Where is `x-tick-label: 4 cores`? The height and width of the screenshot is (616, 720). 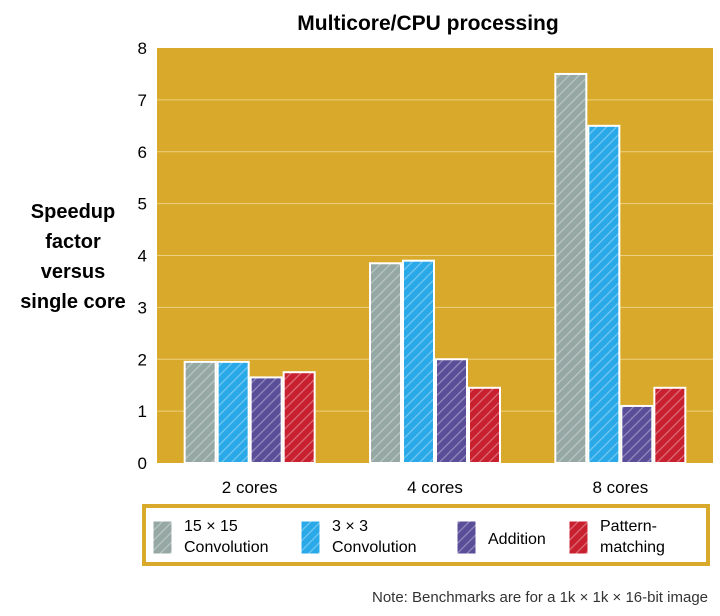 x-tick-label: 4 cores is located at coordinates (435, 487).